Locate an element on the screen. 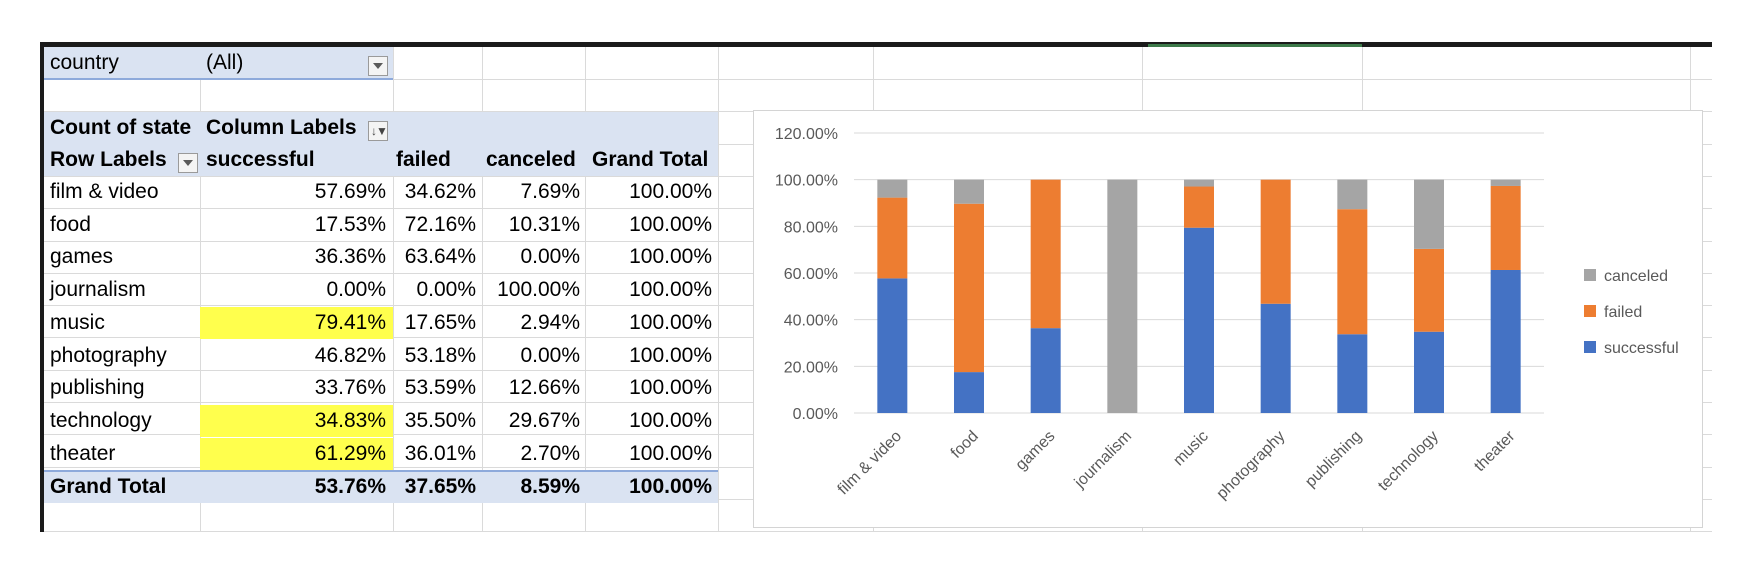 The height and width of the screenshot is (568, 1750). grand-total-failed: 37.65% is located at coordinates (440, 486).